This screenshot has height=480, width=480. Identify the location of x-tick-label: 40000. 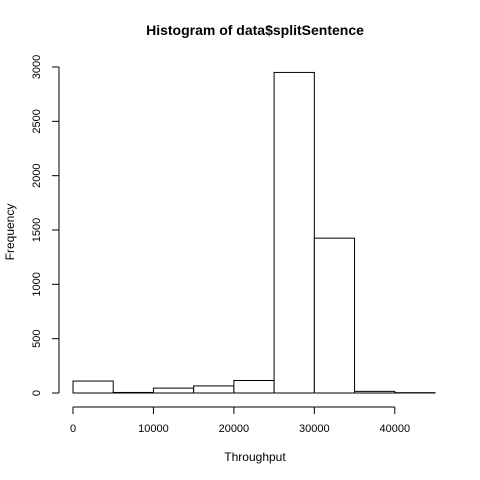
(394, 429).